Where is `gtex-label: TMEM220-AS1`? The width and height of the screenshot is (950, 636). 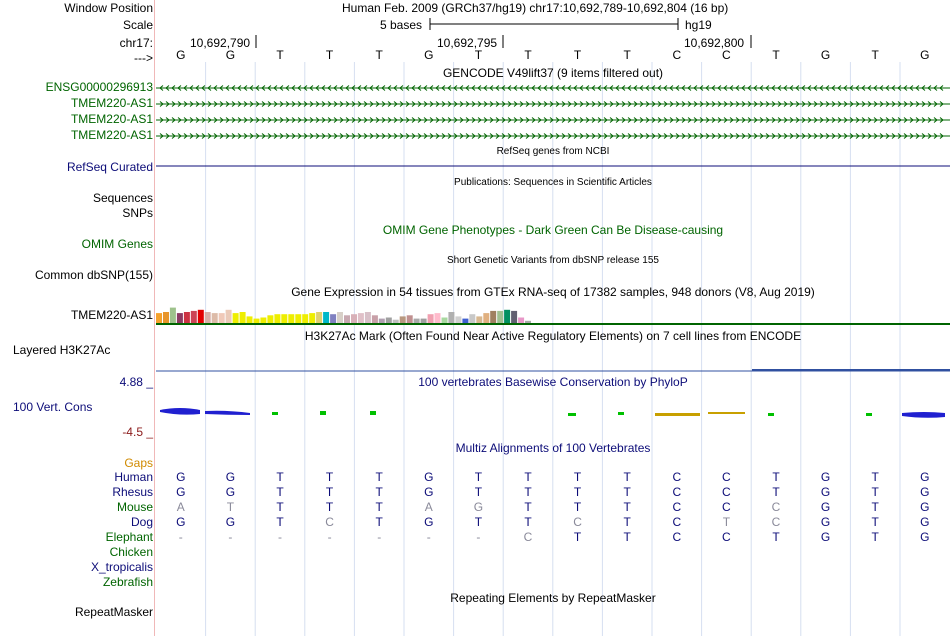
gtex-label: TMEM220-AS1 is located at coordinates (111, 315).